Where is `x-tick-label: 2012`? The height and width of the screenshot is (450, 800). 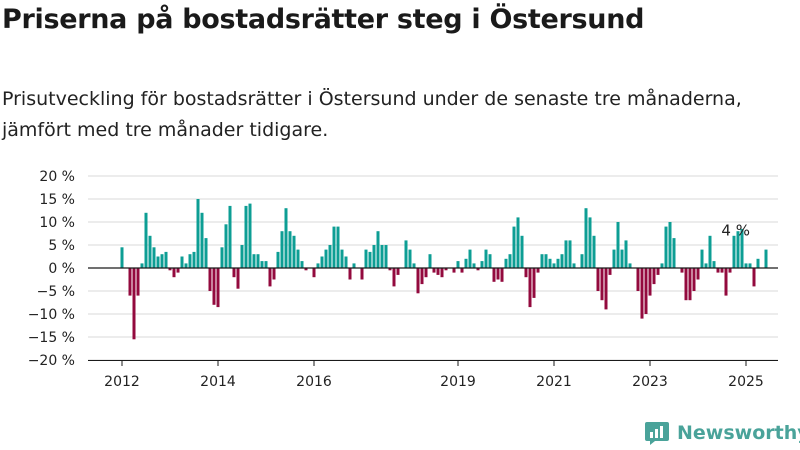
x-tick-label: 2012 is located at coordinates (122, 382).